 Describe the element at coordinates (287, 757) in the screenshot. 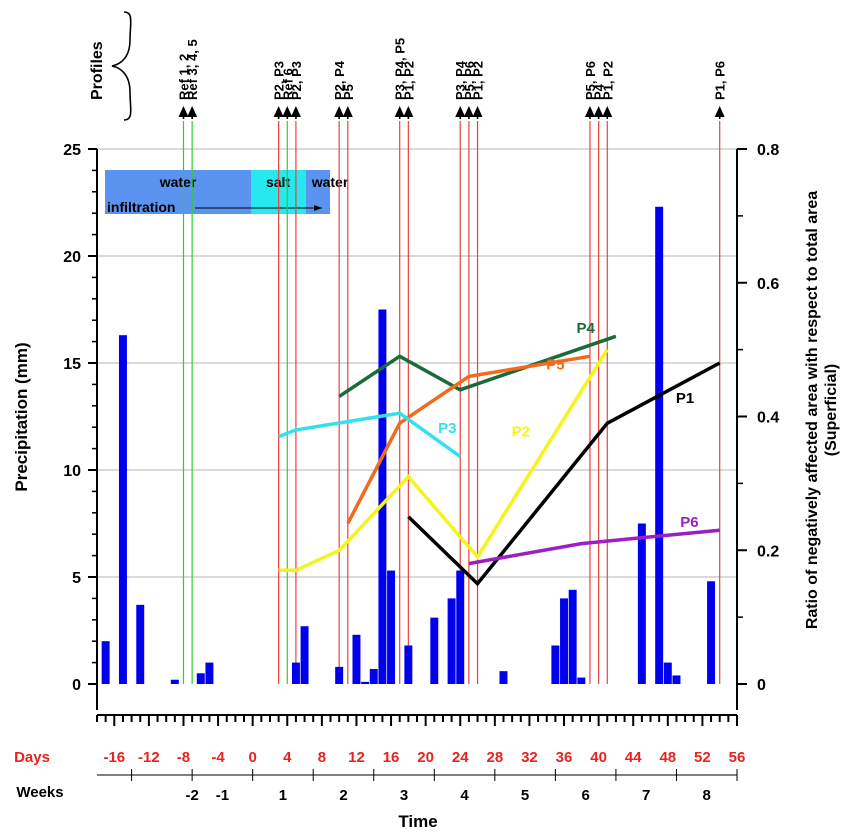

I see `day-tick-label: 4` at that location.